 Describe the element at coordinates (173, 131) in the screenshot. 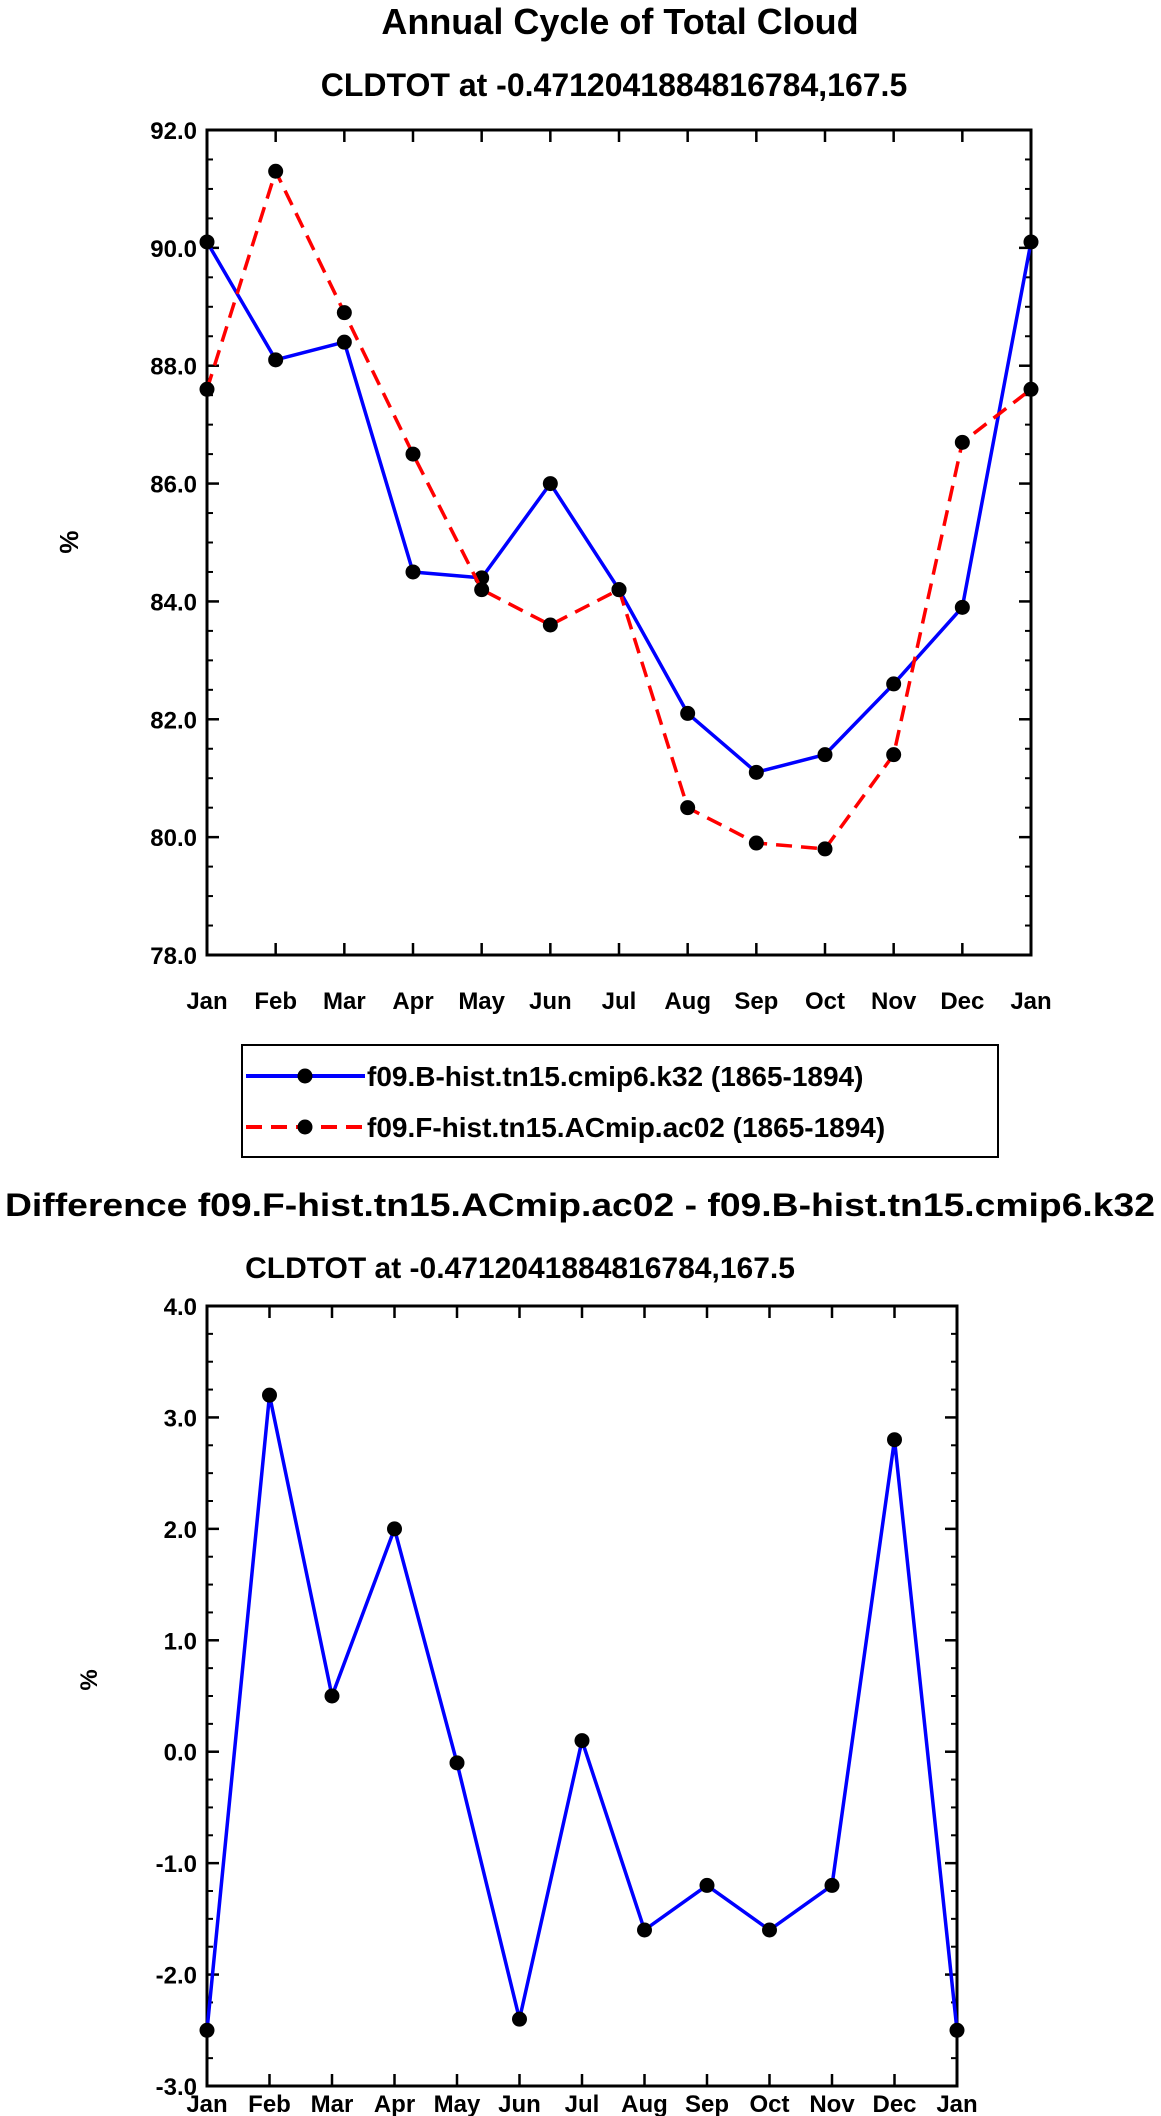

I see `y-tick-label: 92.0` at that location.